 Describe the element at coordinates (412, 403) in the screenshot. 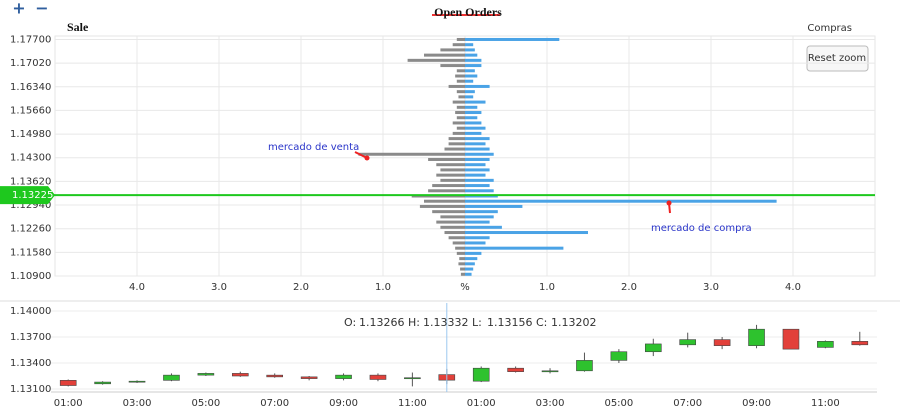

I see `x-tick-label: 11:00` at that location.